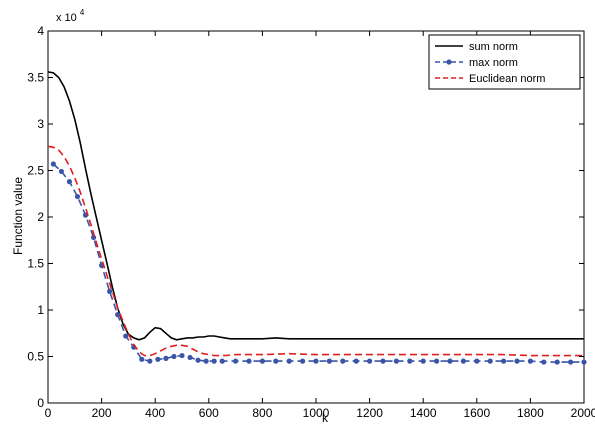 The width and height of the screenshot is (595, 425). Describe the element at coordinates (262, 413) in the screenshot. I see `x-tick-label: 800` at that location.